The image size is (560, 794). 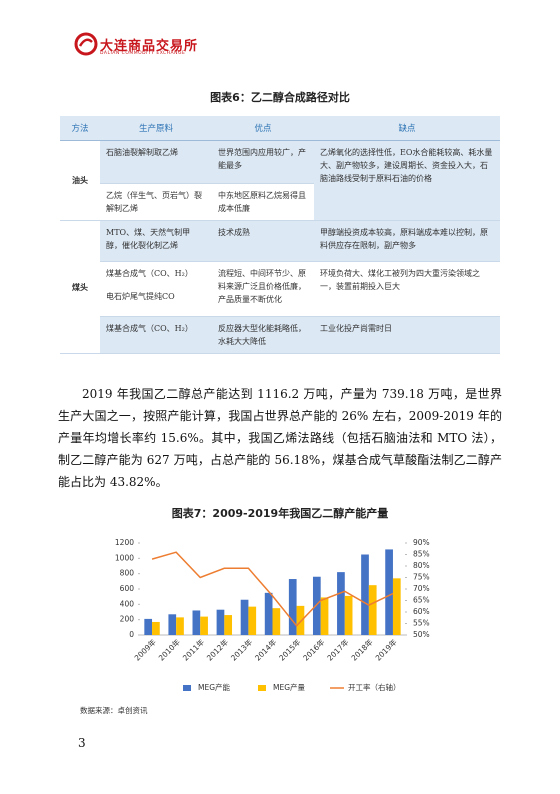 I want to click on x-tick-label: 2017年, so click(x=338, y=649).